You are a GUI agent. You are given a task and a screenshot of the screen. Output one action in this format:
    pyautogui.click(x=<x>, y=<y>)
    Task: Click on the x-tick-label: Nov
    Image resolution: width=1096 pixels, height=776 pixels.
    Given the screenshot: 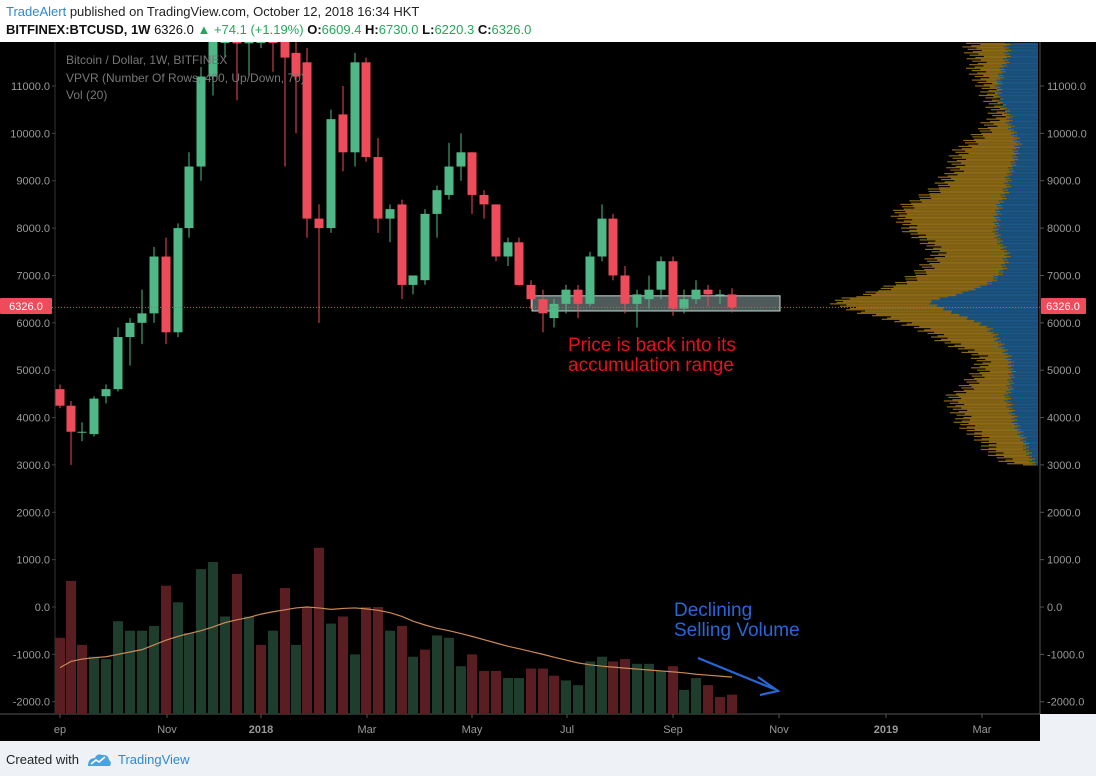 What is the action you would take?
    pyautogui.click(x=779, y=730)
    